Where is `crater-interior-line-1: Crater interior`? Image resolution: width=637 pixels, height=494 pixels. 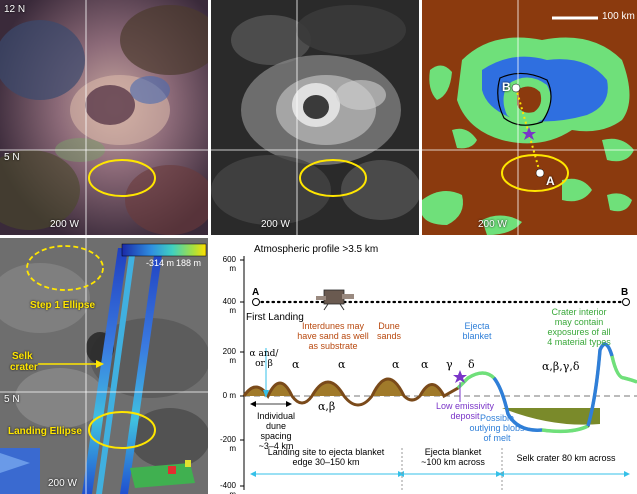
crater-interior-line-1: Crater interior is located at coordinates (579, 312).